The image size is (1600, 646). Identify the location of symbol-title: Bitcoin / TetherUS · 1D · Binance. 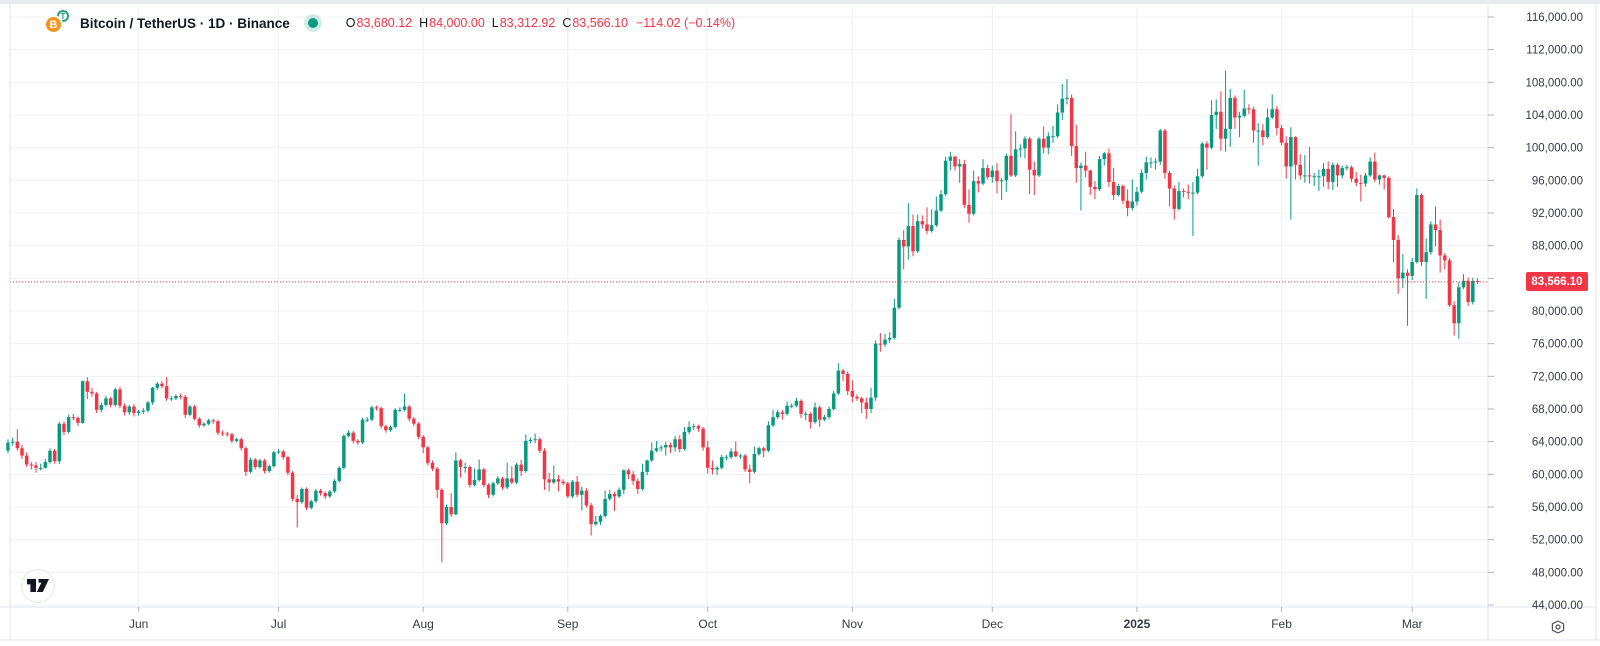
(185, 23).